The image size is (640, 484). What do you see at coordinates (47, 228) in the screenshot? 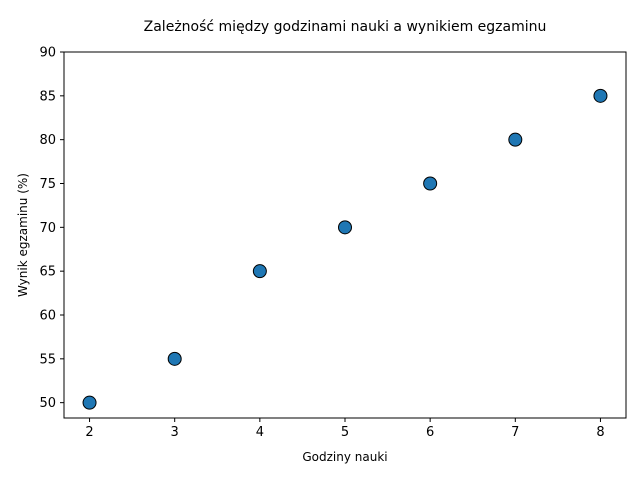
I see `y-tick-label: 70` at bounding box center [47, 228].